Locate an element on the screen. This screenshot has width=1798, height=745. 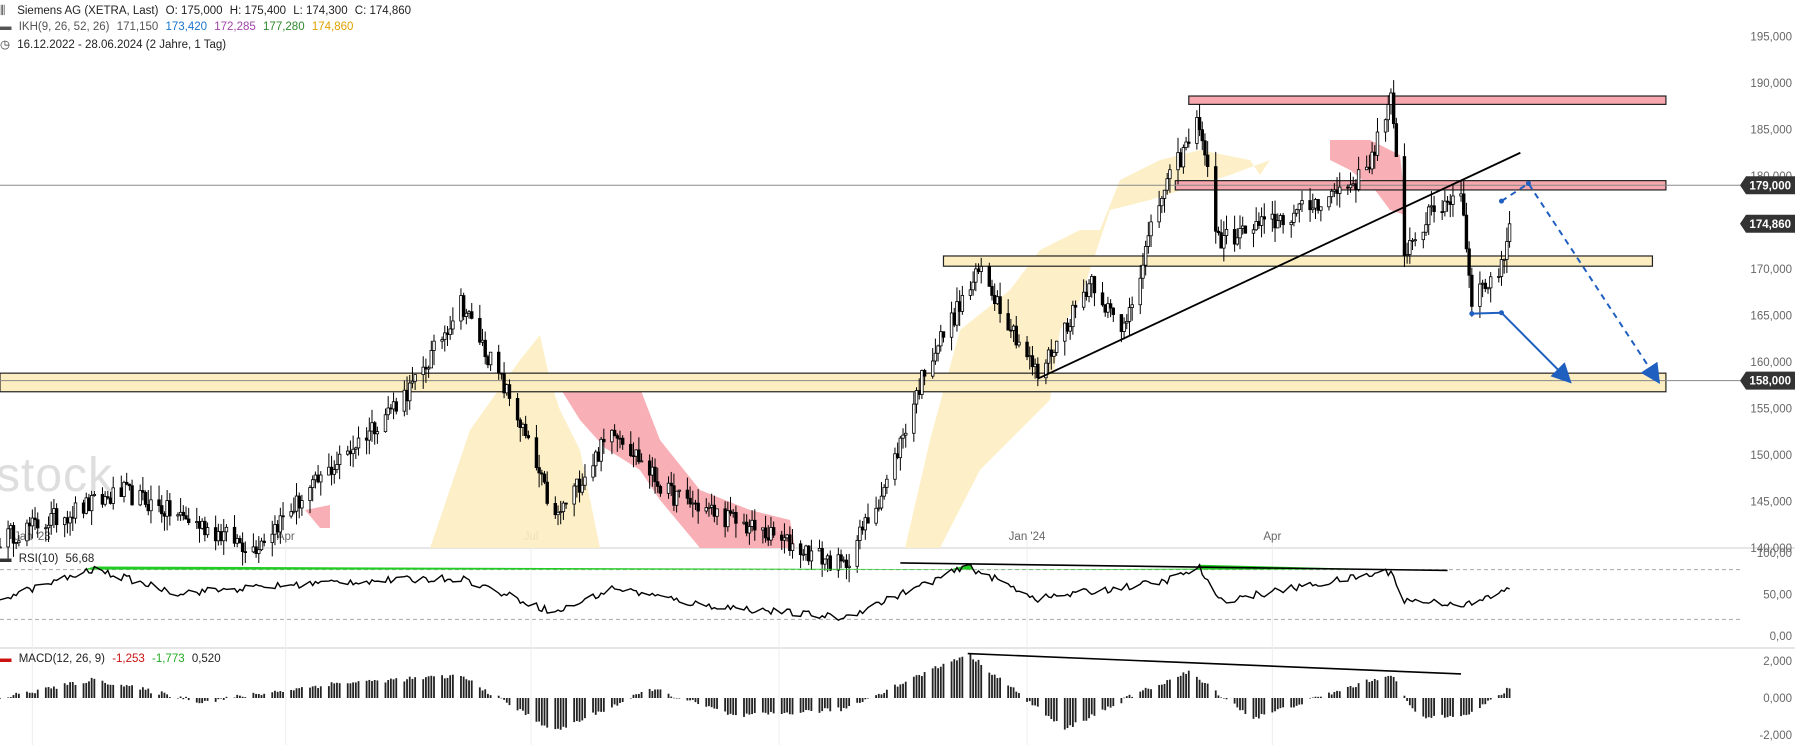
x-tick-label: Jan '24 is located at coordinates (1027, 537).